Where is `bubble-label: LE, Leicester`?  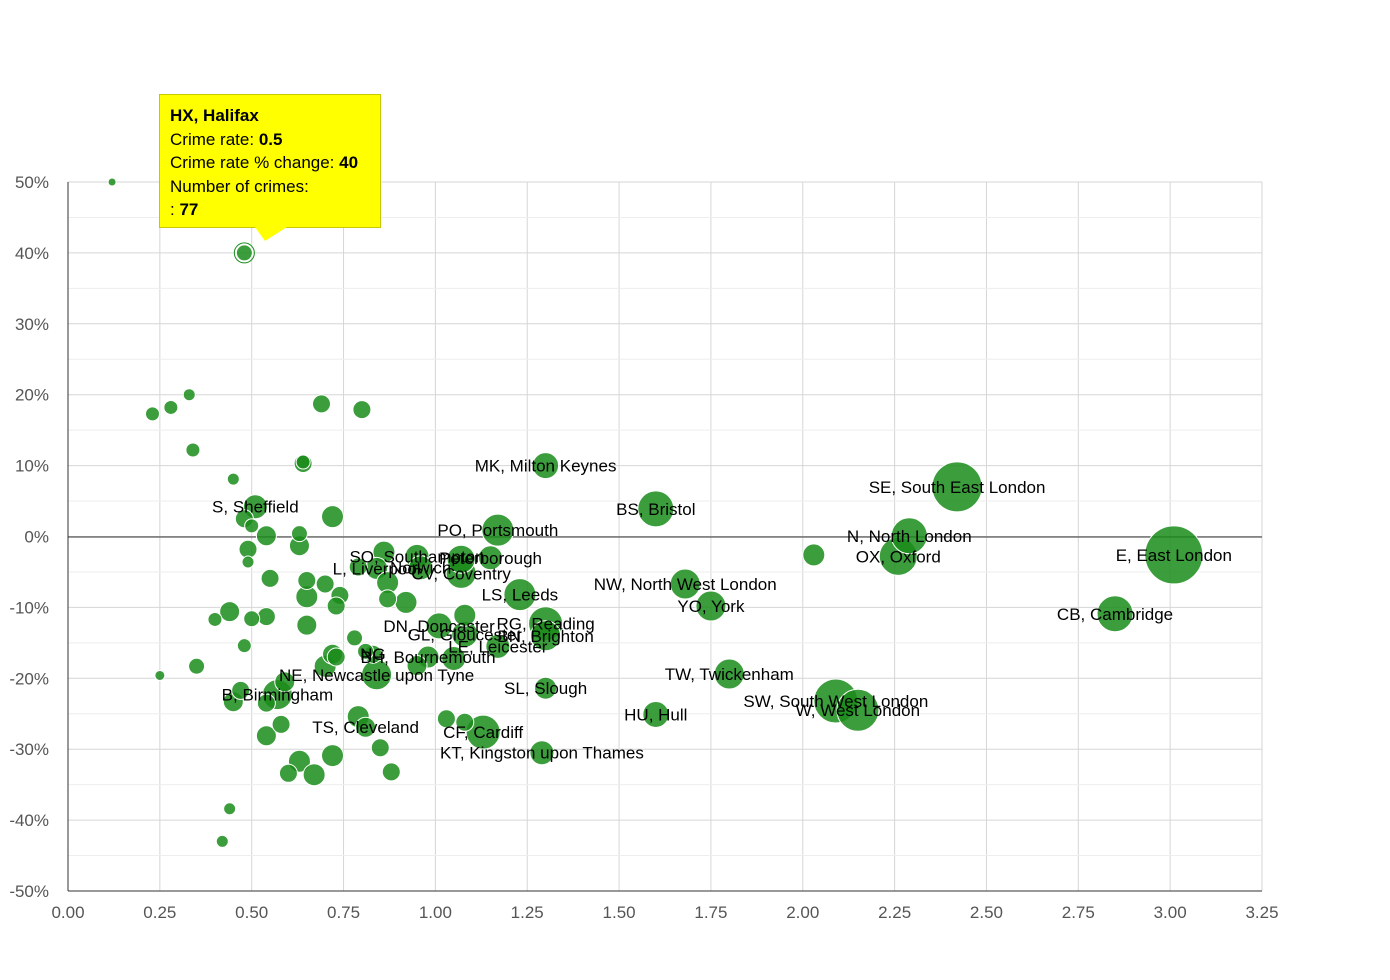
bubble-label: LE, Leicester is located at coordinates (498, 646).